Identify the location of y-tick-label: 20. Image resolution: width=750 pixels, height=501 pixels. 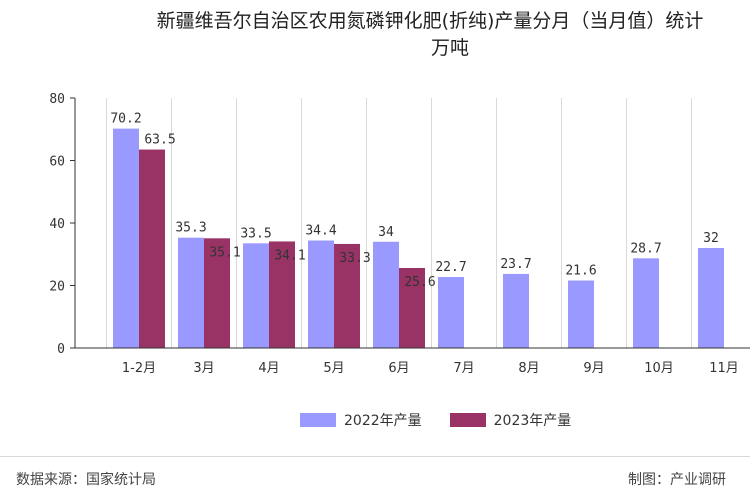
(57, 287).